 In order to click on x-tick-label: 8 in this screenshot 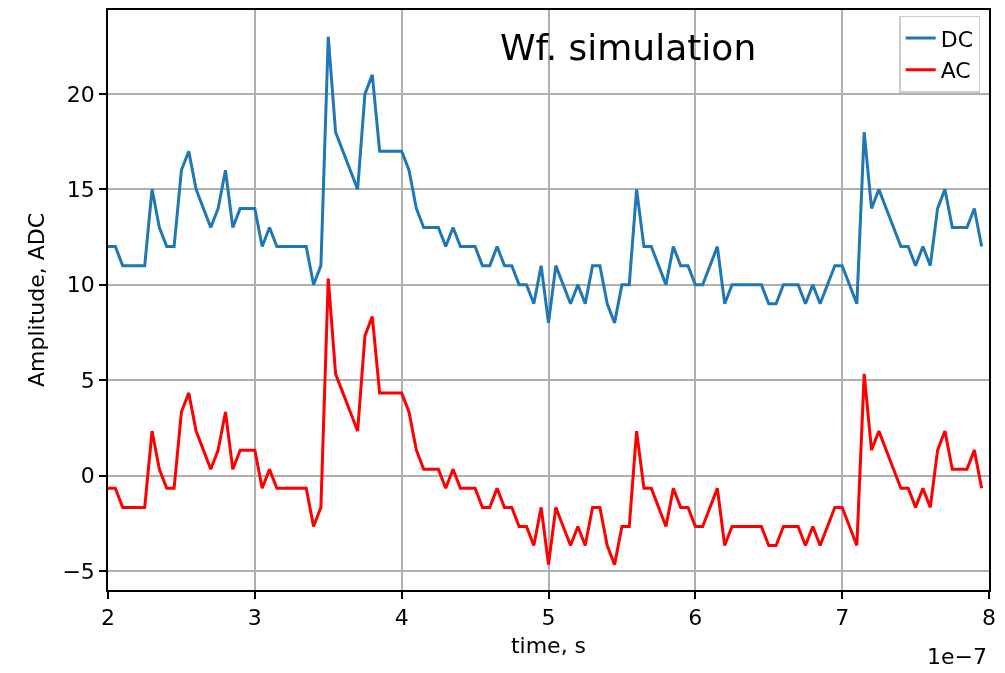, I will do `click(989, 618)`.